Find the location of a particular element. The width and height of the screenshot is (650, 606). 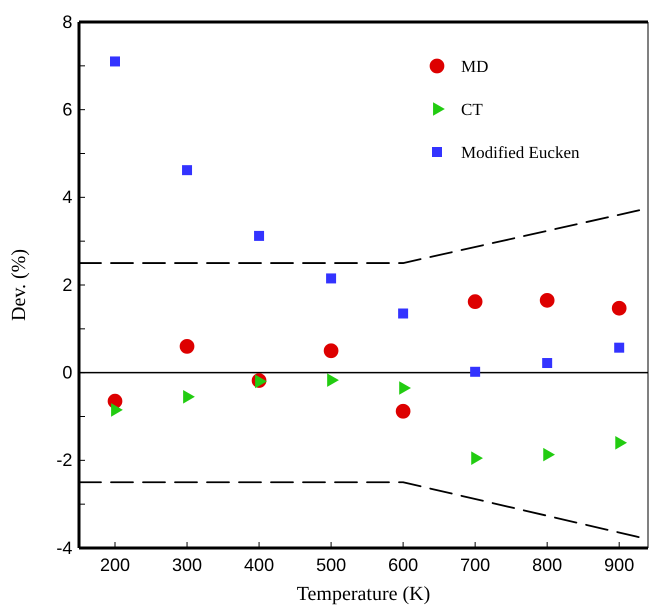

x-tick-label: 700 is located at coordinates (475, 564).